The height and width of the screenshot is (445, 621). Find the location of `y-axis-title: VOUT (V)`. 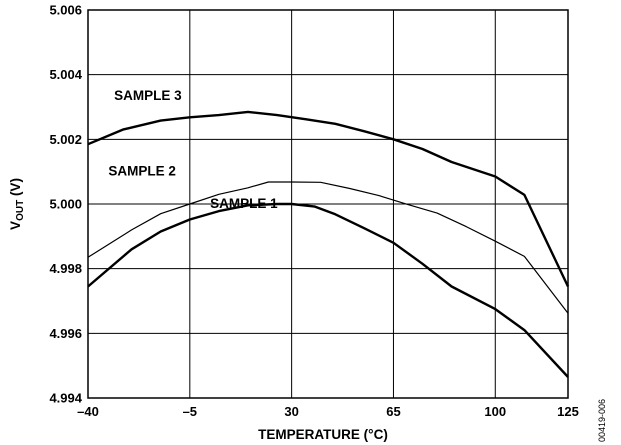

y-axis-title: VOUT (V) is located at coordinates (17, 204).